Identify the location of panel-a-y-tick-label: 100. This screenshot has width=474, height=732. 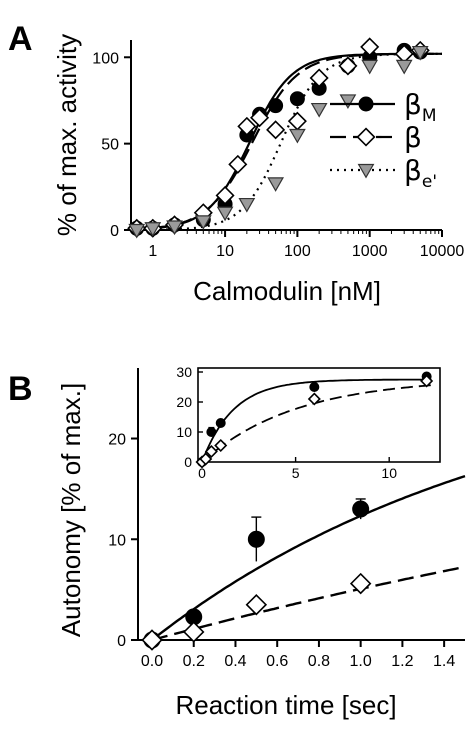
(105, 58).